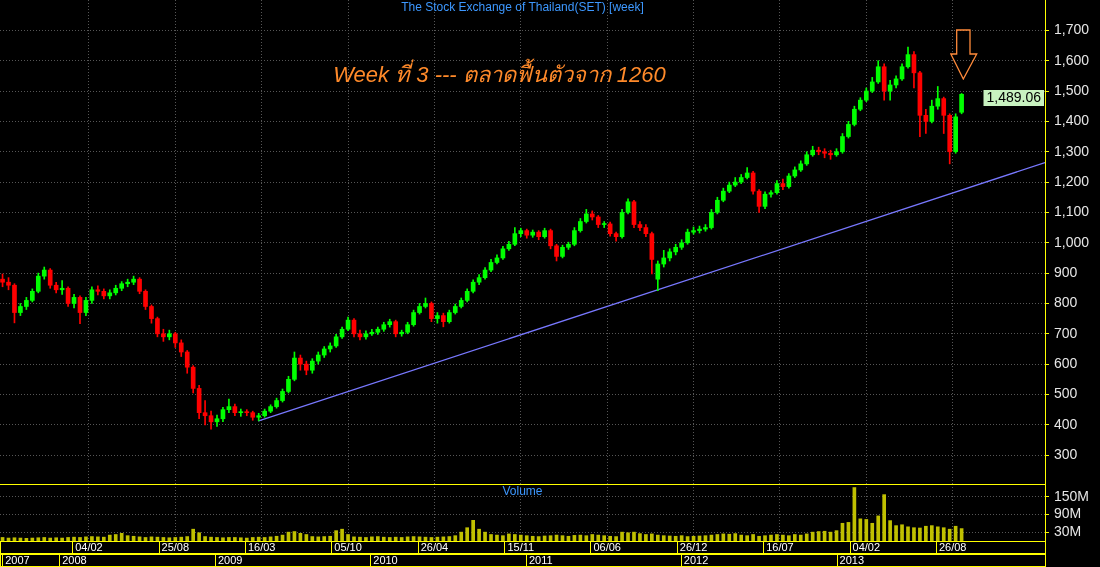 The height and width of the screenshot is (567, 1100). Describe the element at coordinates (89, 546) in the screenshot. I see `x-tick-label: 04/02` at that location.